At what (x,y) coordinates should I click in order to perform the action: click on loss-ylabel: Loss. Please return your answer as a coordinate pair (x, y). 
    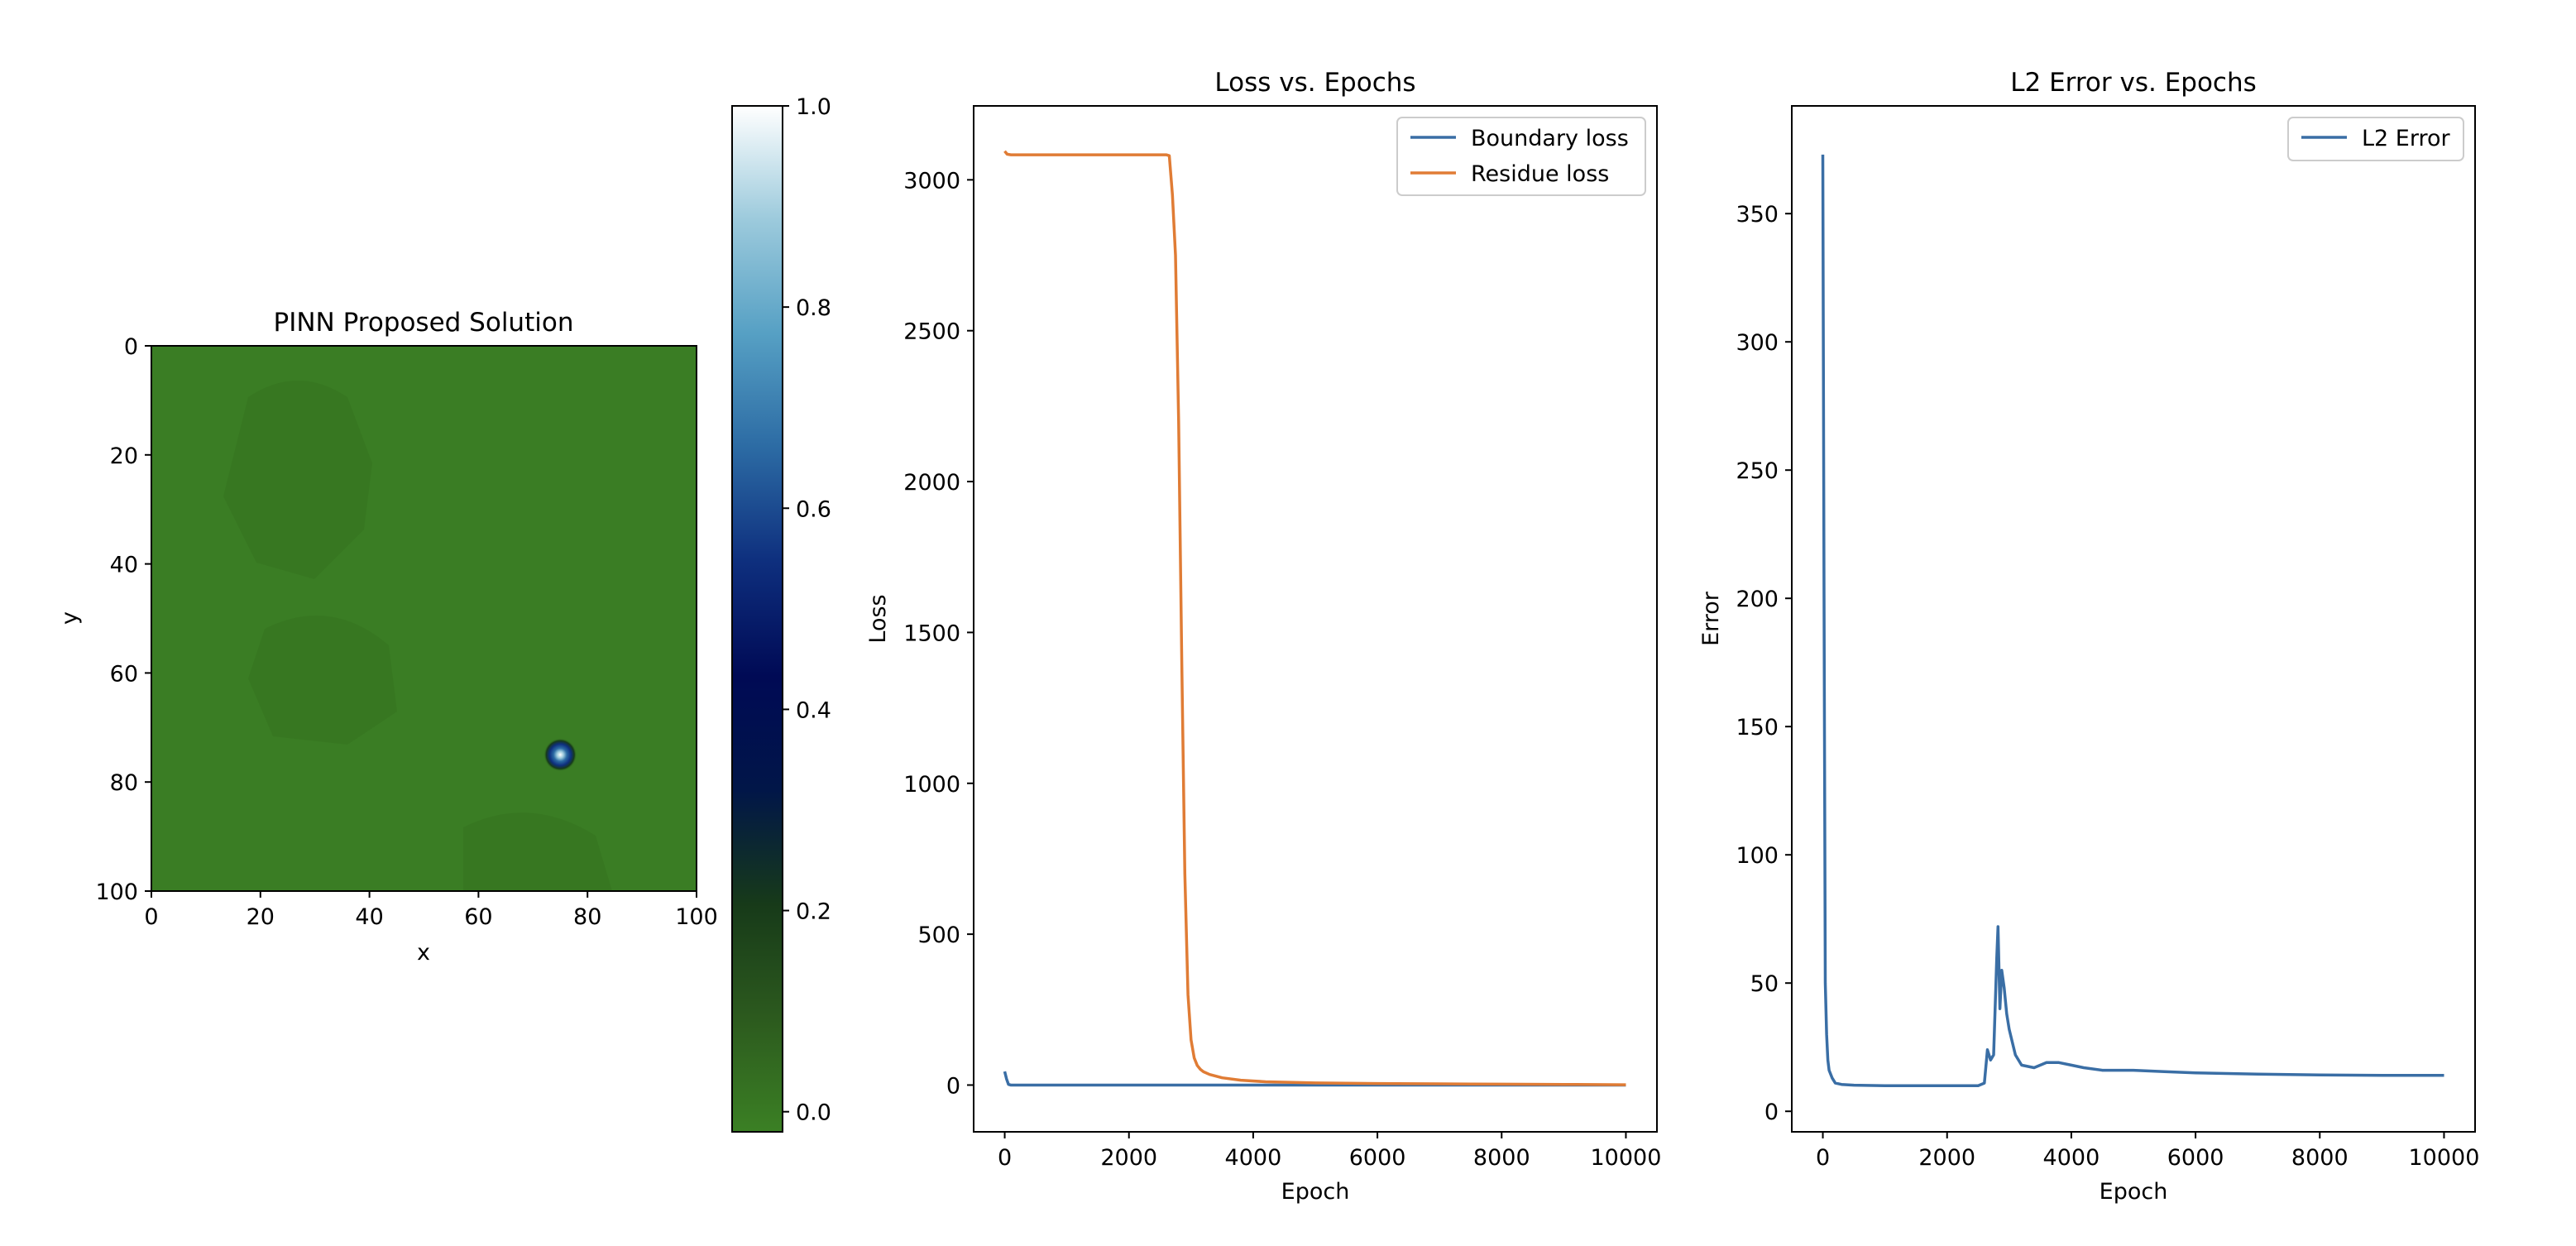
    Looking at the image, I should click on (878, 618).